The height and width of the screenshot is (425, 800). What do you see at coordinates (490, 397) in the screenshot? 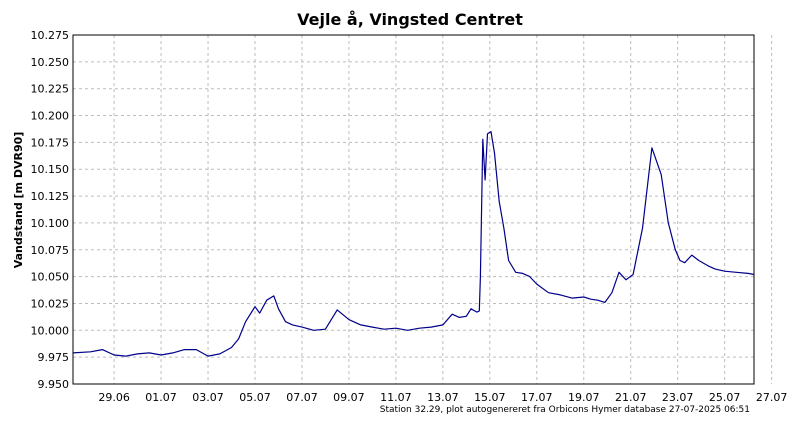
I see `x-tick-label: 15.07` at bounding box center [490, 397].